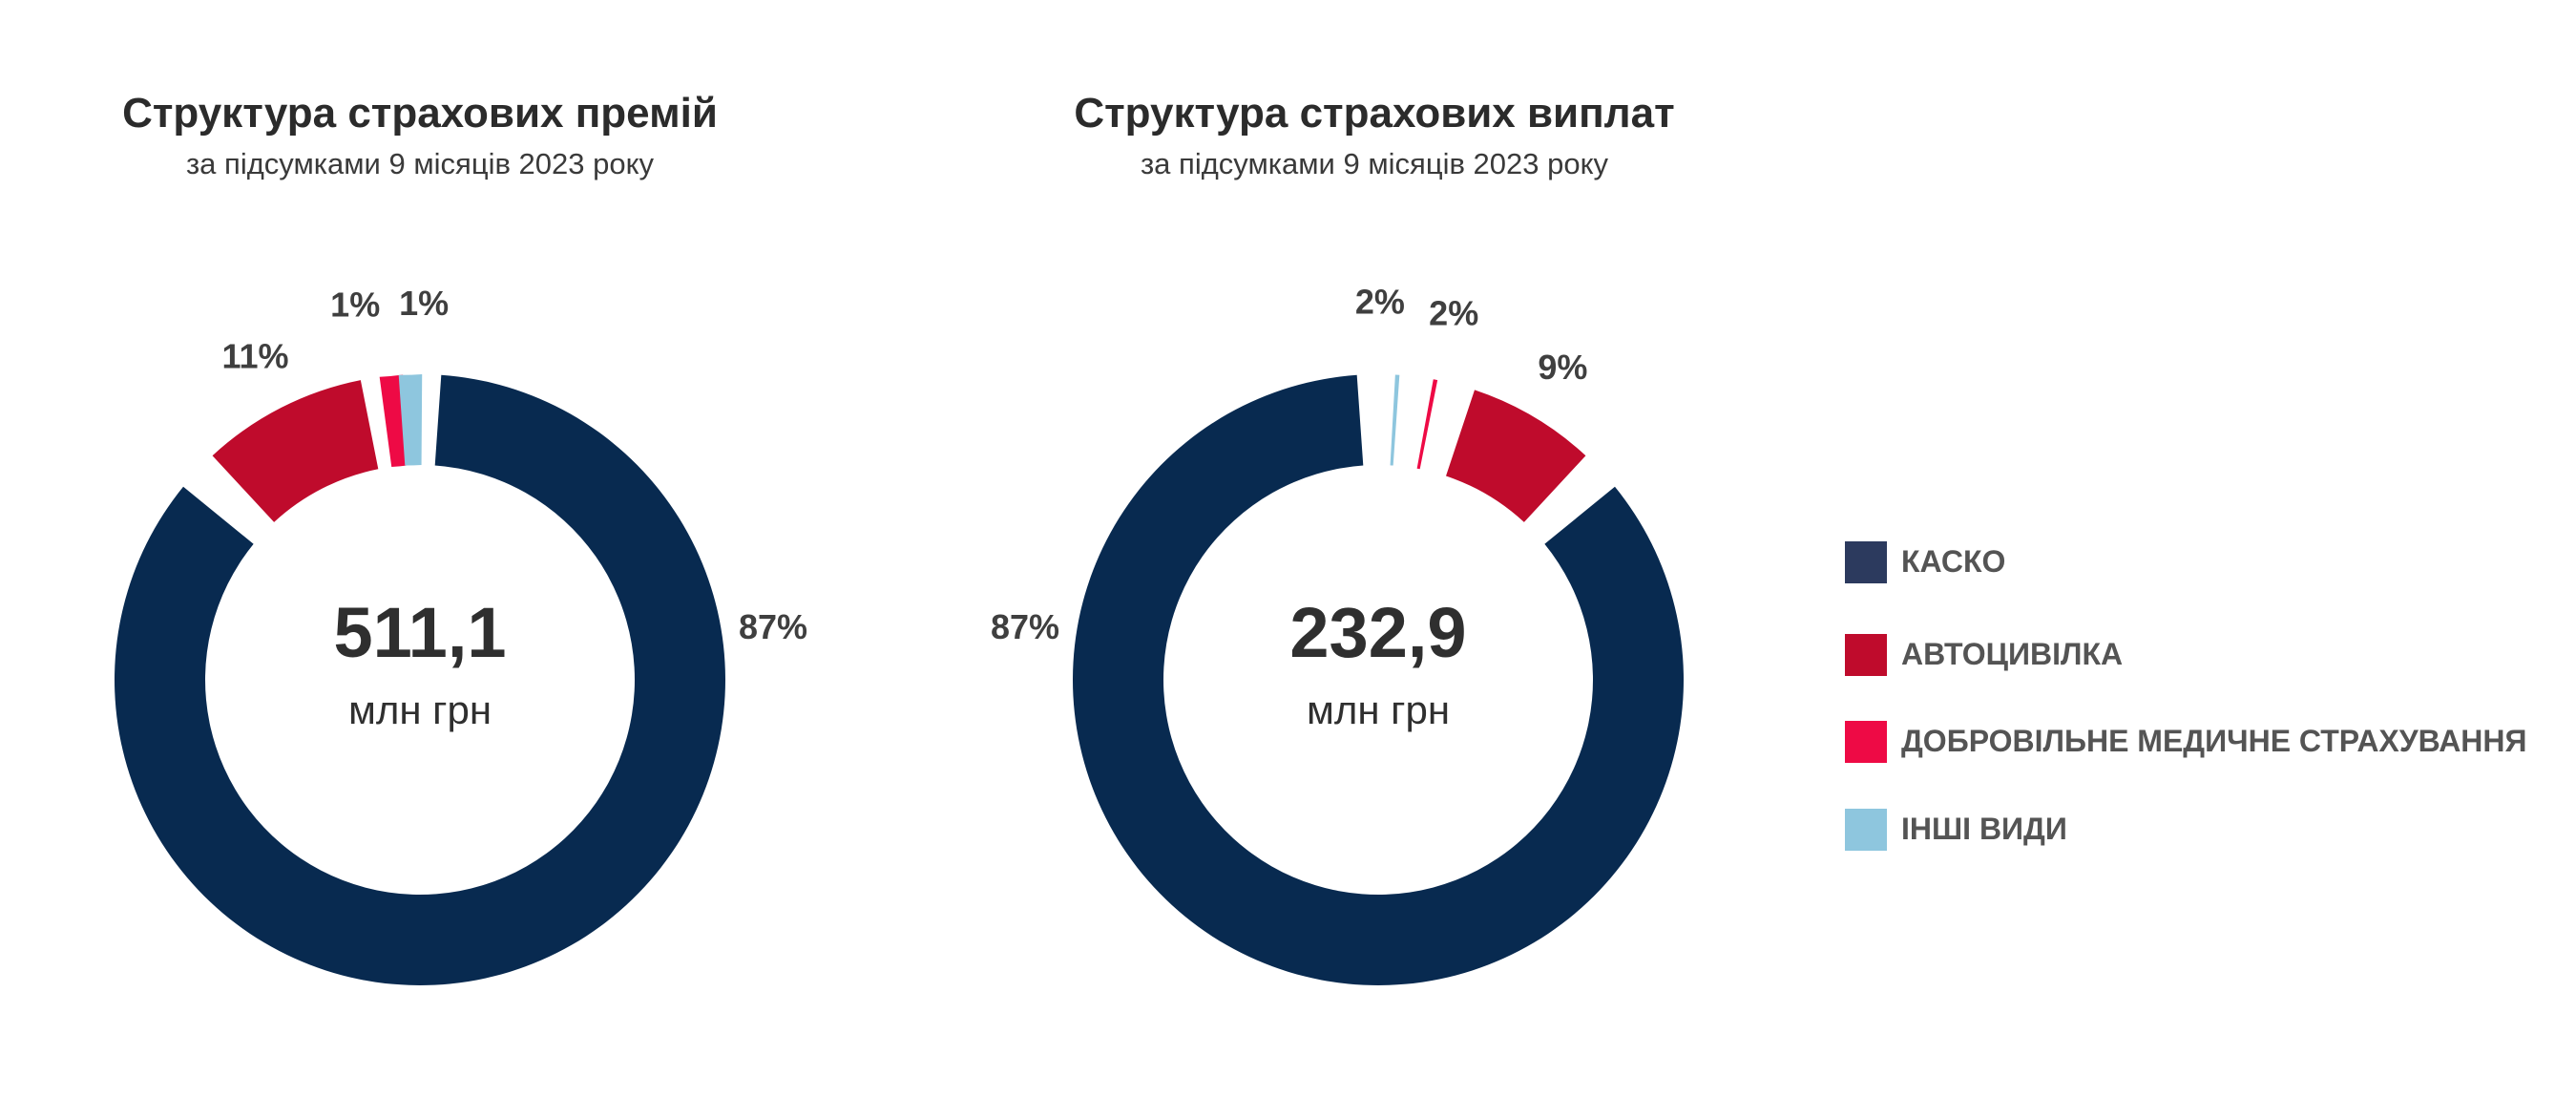  I want to click on legend-swatch-avtotsyvilka, so click(1866, 655).